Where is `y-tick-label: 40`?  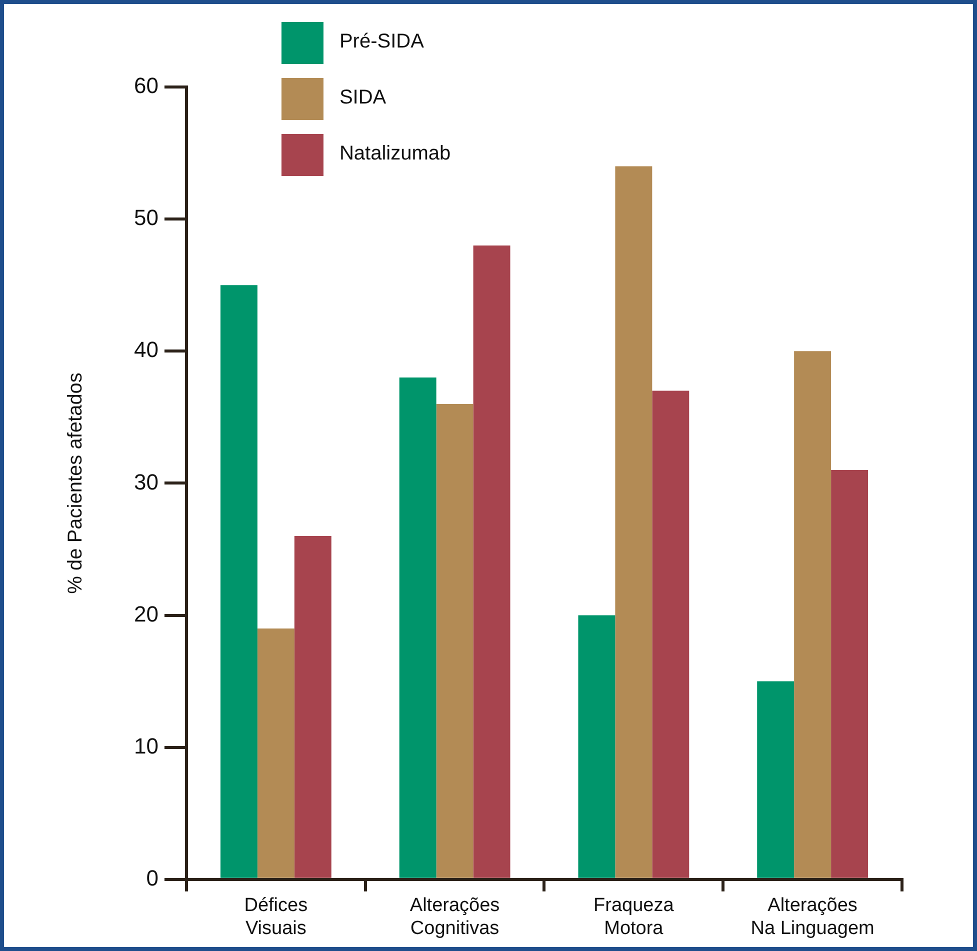
y-tick-label: 40 is located at coordinates (146, 349).